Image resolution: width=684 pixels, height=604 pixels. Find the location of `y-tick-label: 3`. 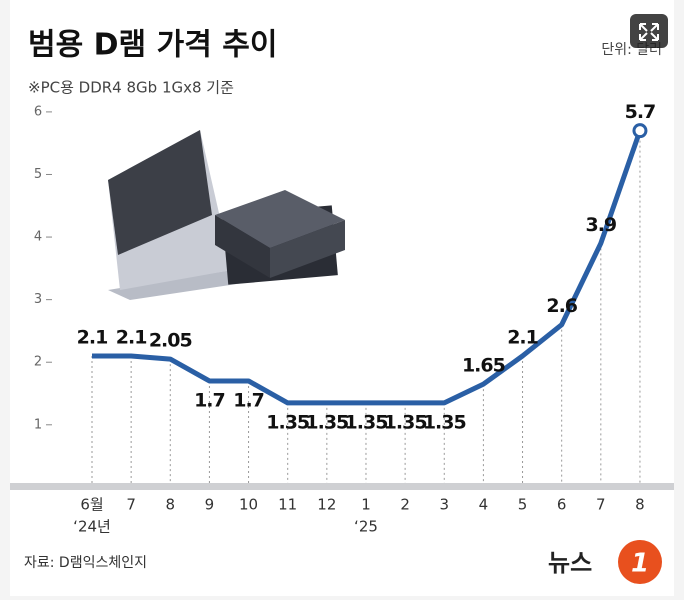

y-tick-label: 3 is located at coordinates (38, 299).